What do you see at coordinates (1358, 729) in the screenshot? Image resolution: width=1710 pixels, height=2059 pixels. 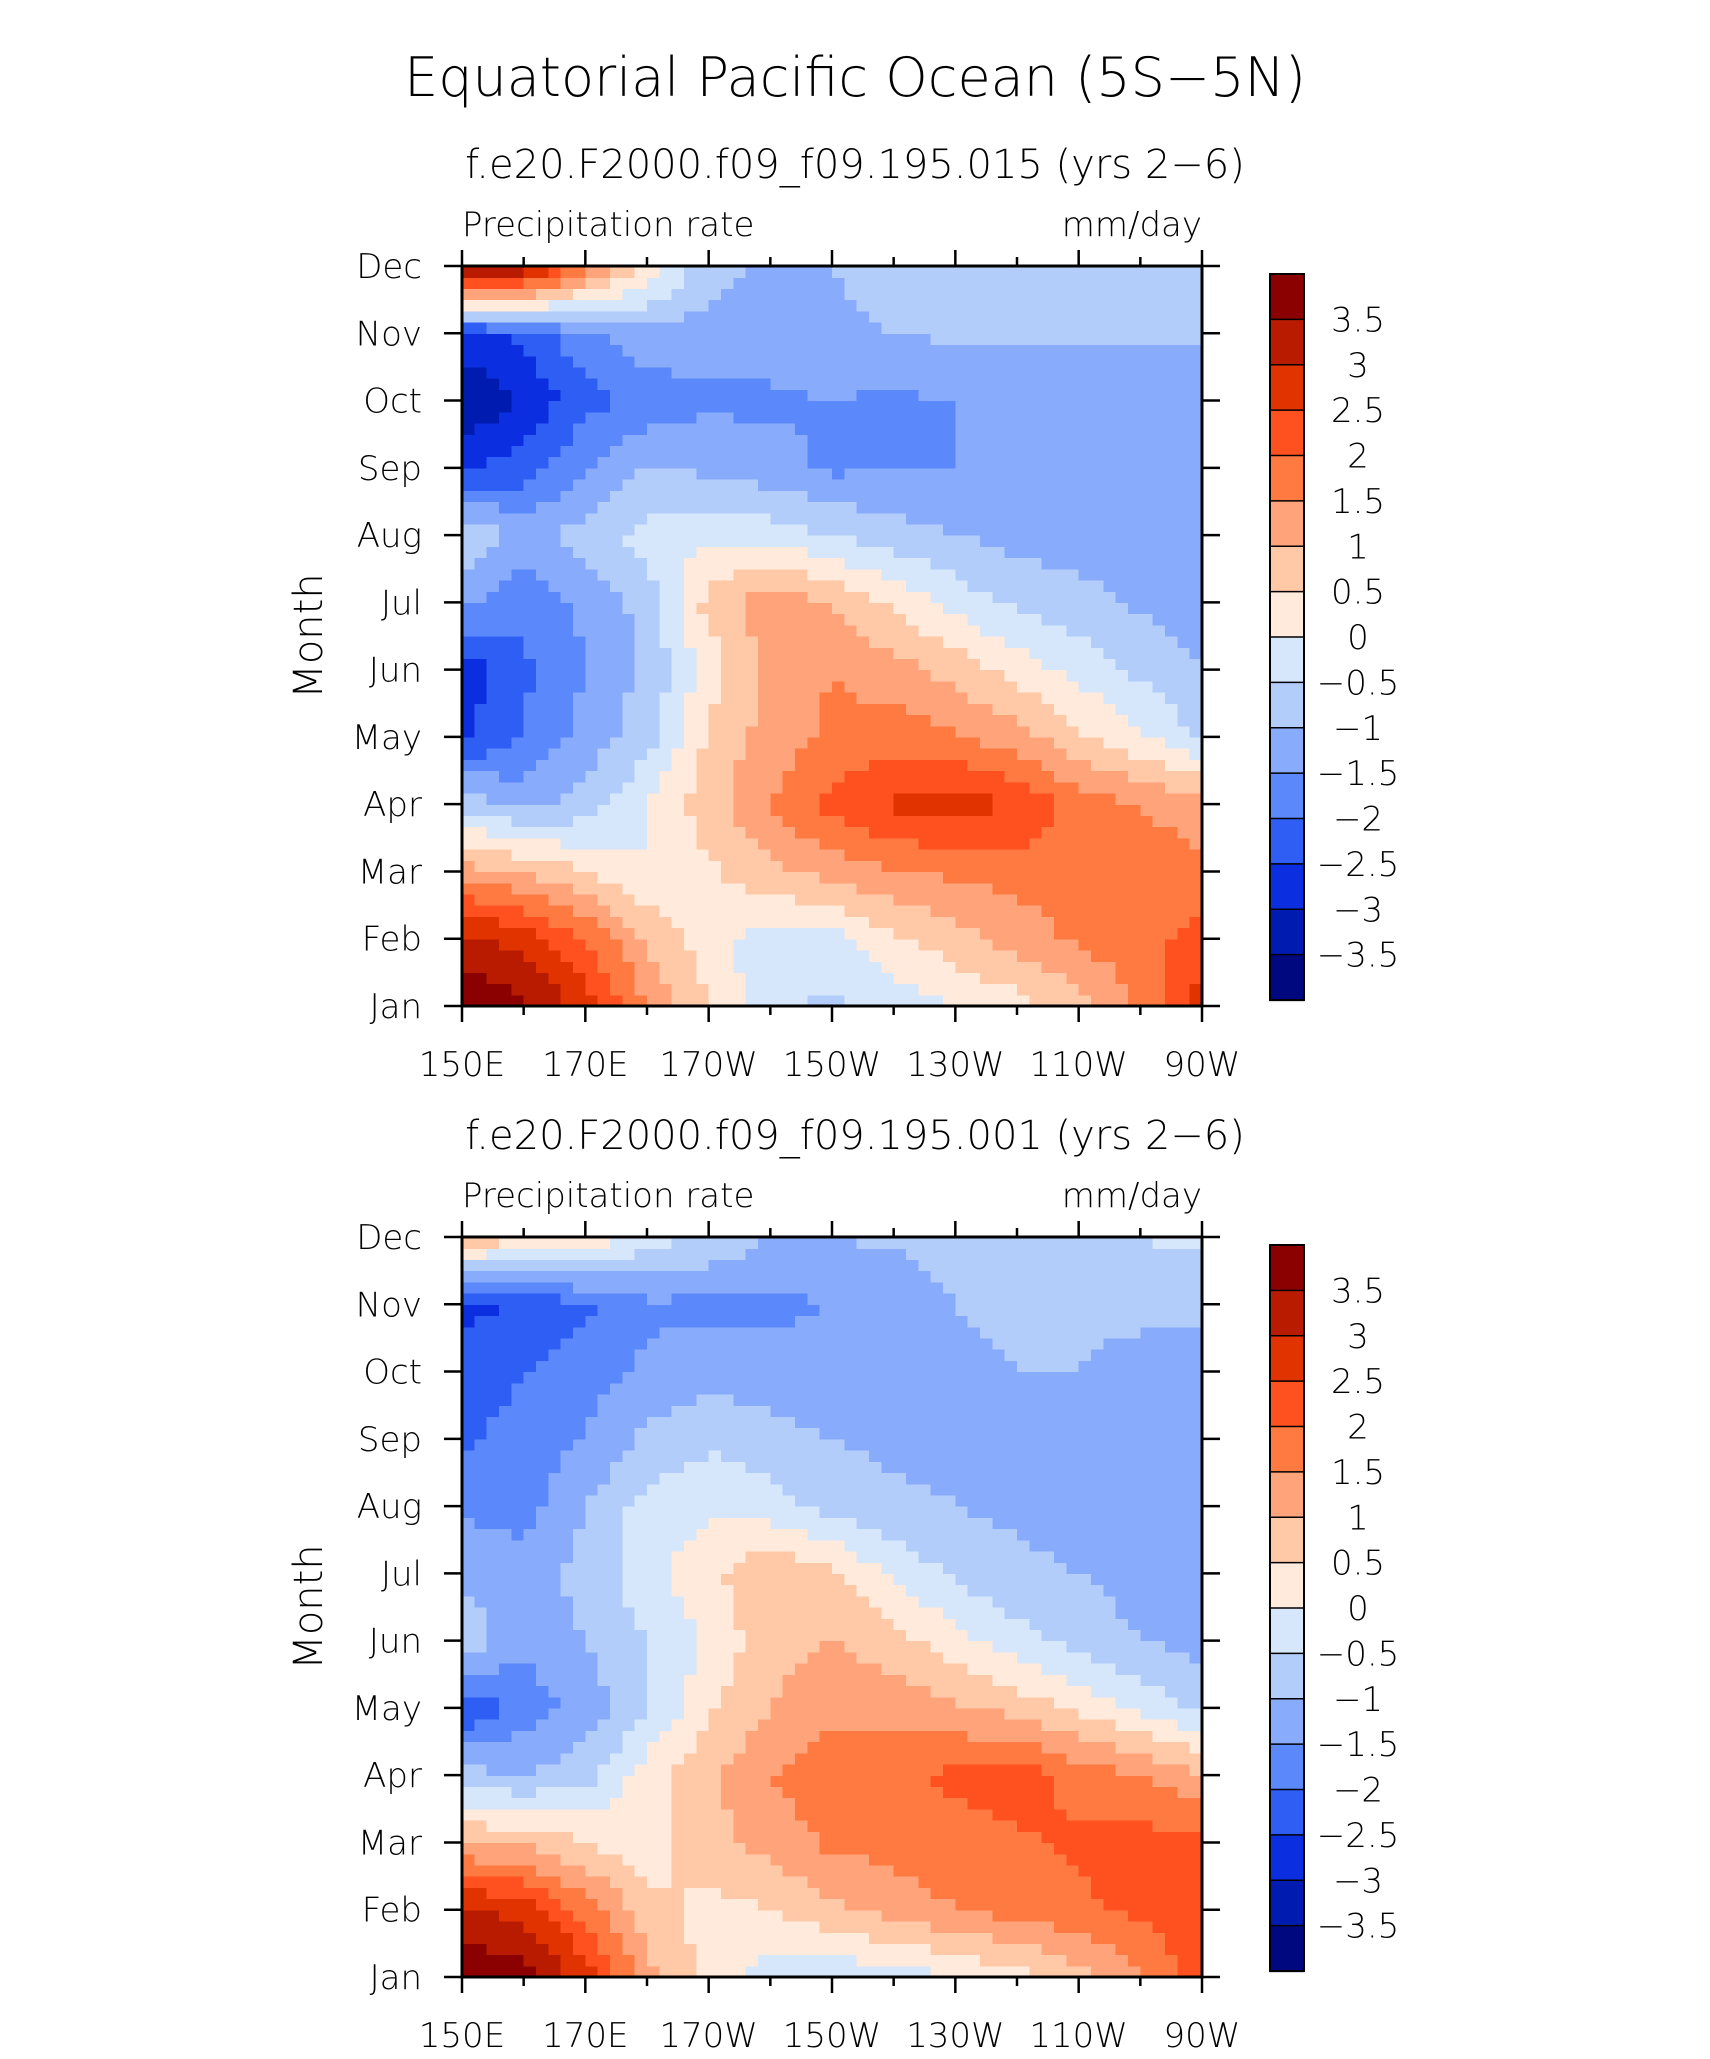 I see `colorbar-label: −1` at bounding box center [1358, 729].